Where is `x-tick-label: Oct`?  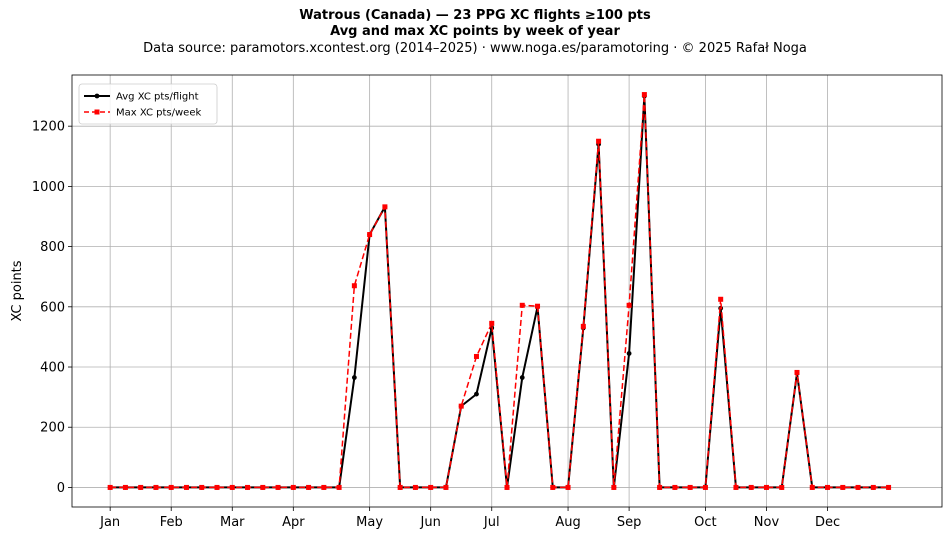
x-tick-label: Oct is located at coordinates (705, 522).